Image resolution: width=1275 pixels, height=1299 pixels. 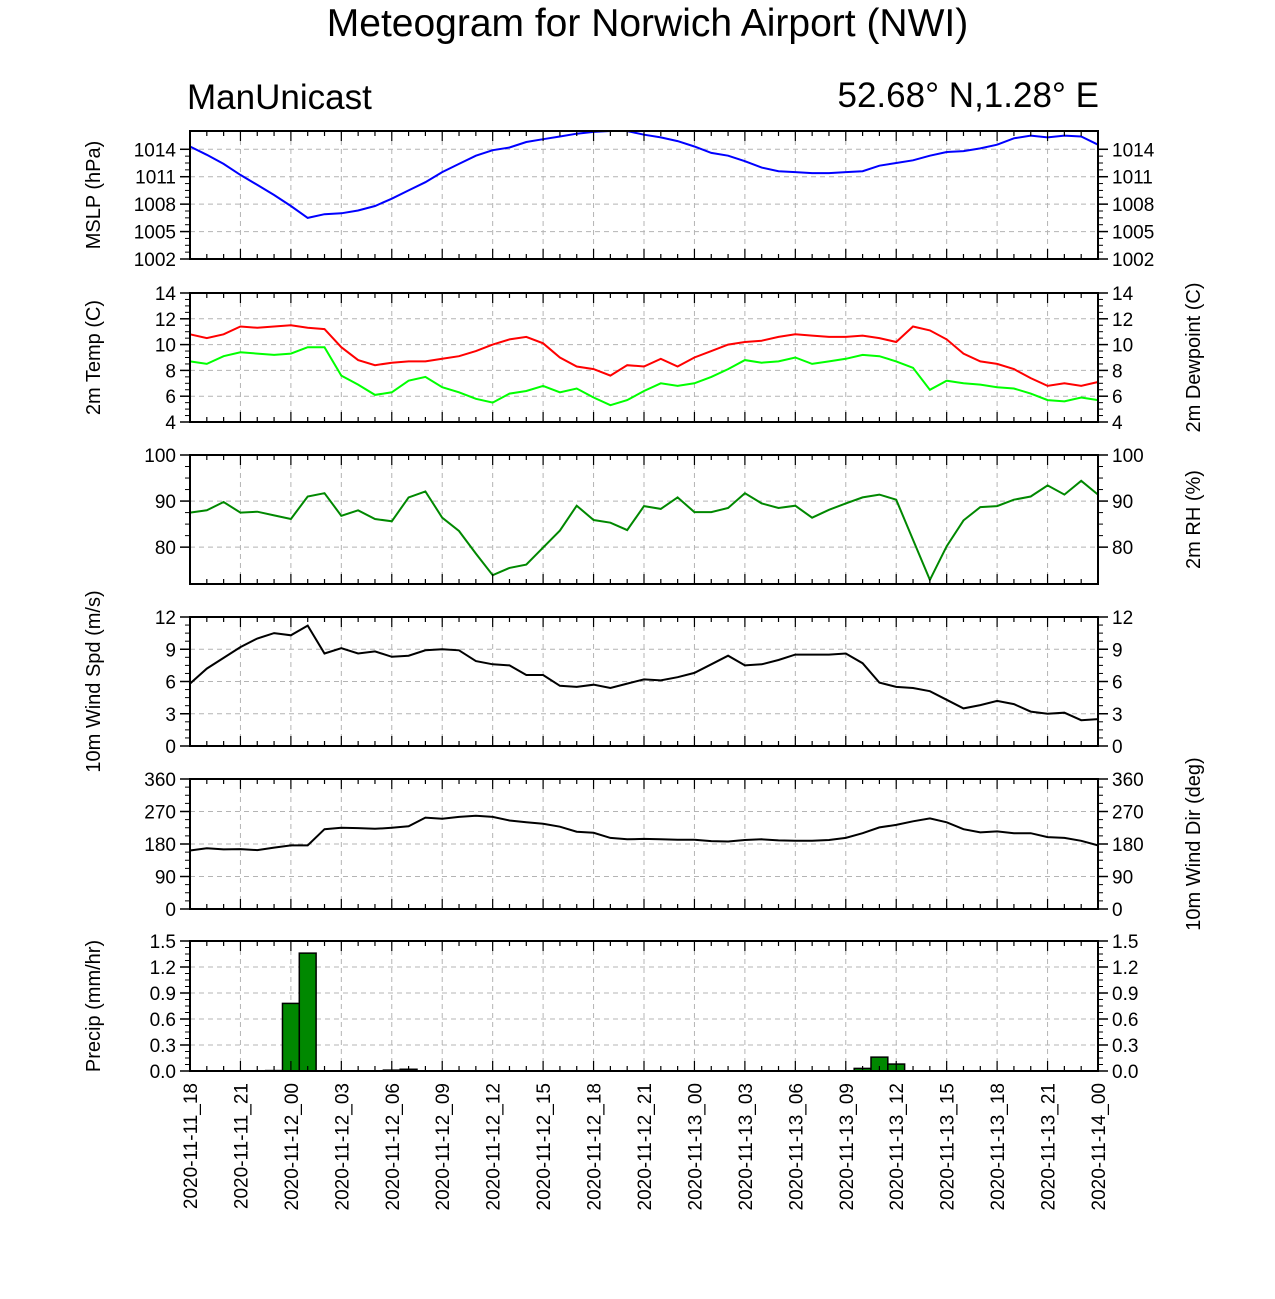 I want to click on y-tick-label-right: 4, so click(x=1117, y=423).